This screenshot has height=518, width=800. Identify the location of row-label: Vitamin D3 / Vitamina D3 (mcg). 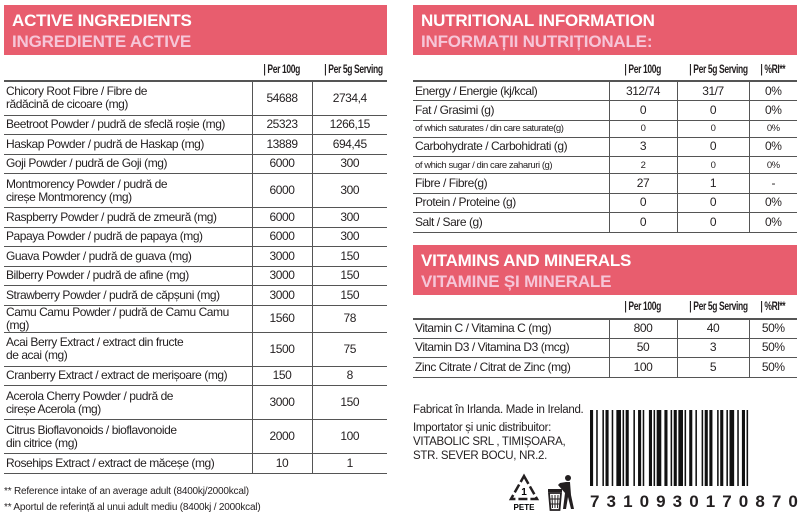
(511, 348).